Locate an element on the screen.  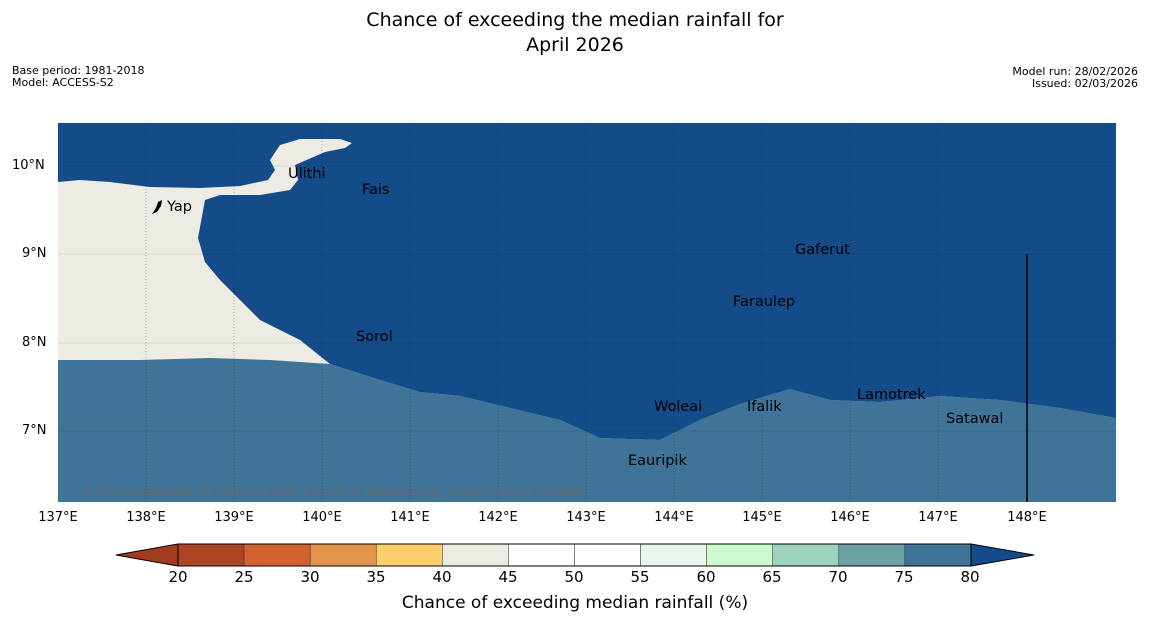
colorbar-segments is located at coordinates (574, 555).